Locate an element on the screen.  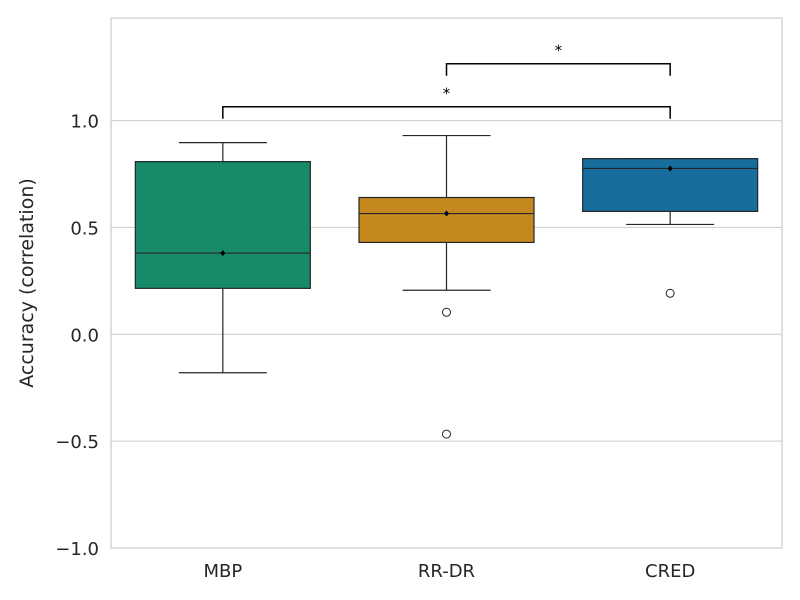
y-tick-label: 0.0 is located at coordinates (84, 335).